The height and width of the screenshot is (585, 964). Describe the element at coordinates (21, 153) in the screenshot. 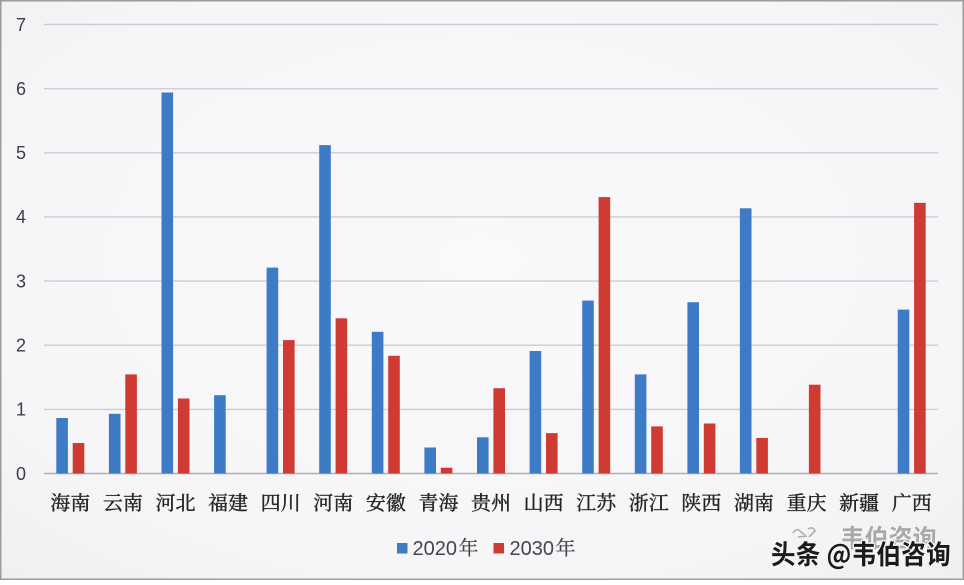

I see `svg-text: 5` at that location.